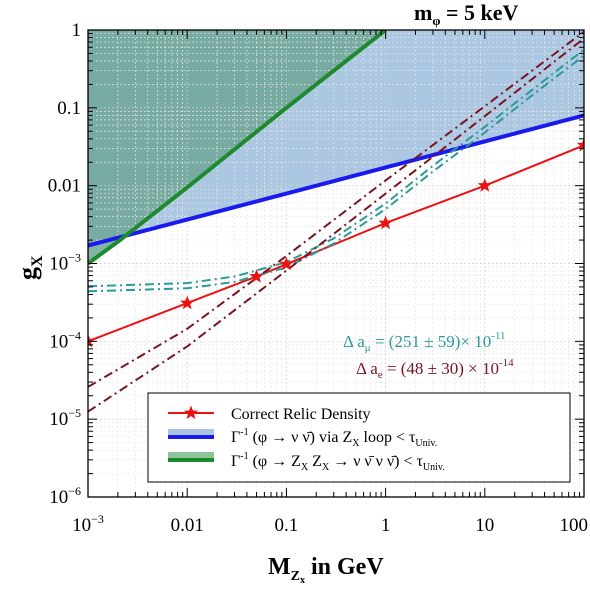  What do you see at coordinates (65, 340) in the screenshot?
I see `y-tick-label: 10⁻⁴` at bounding box center [65, 340].